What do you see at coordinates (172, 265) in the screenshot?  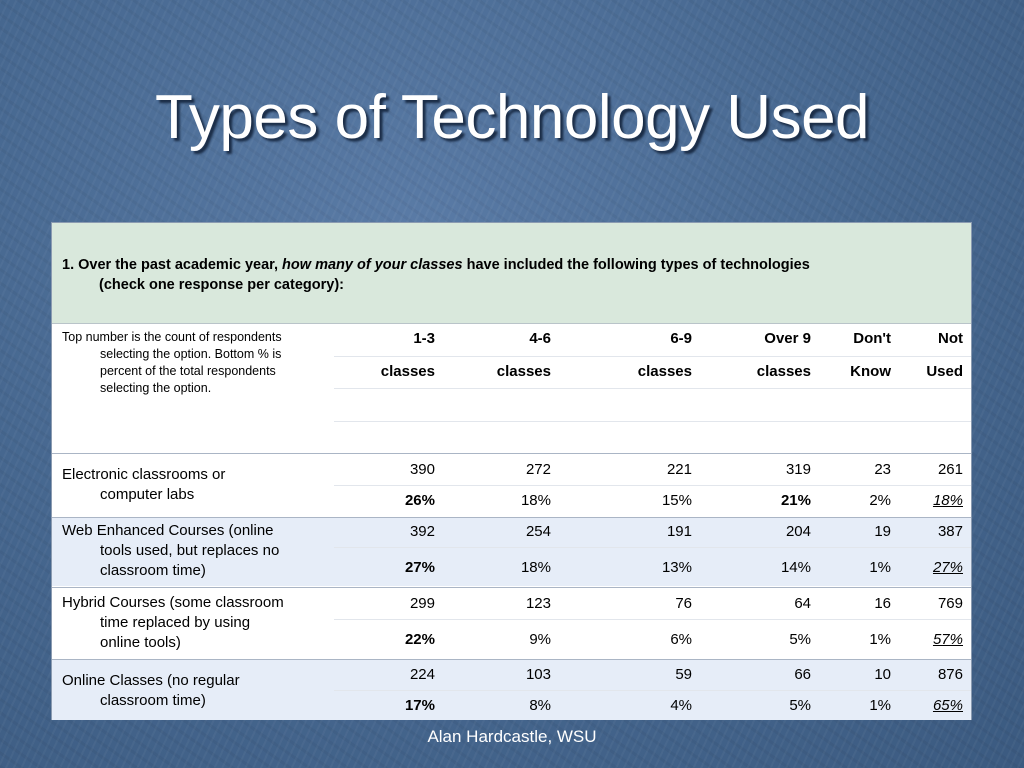 I see `question-prefix: 1. Over the past academic year,` at bounding box center [172, 265].